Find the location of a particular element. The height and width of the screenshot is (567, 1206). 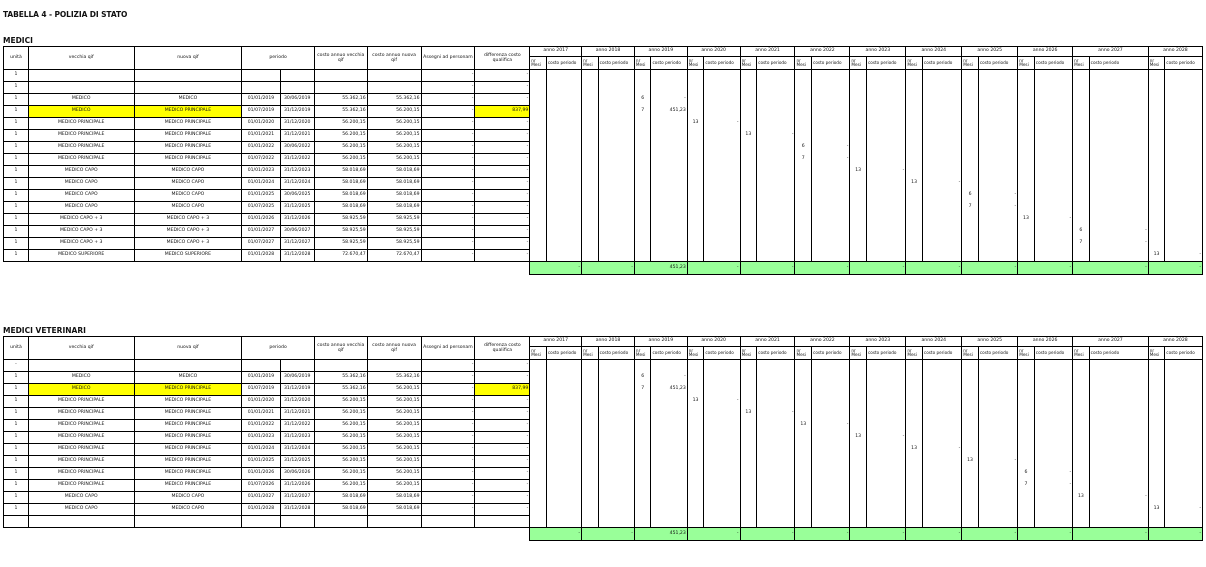

cell-vecchia-qif is located at coordinates (81, 87).